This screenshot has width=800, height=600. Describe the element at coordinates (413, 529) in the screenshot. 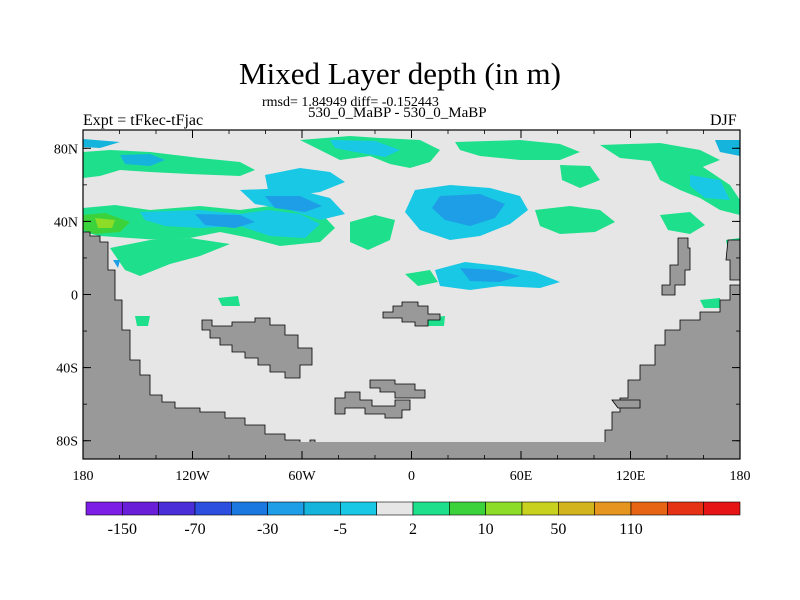

I see `colorbar-label: 2` at that location.